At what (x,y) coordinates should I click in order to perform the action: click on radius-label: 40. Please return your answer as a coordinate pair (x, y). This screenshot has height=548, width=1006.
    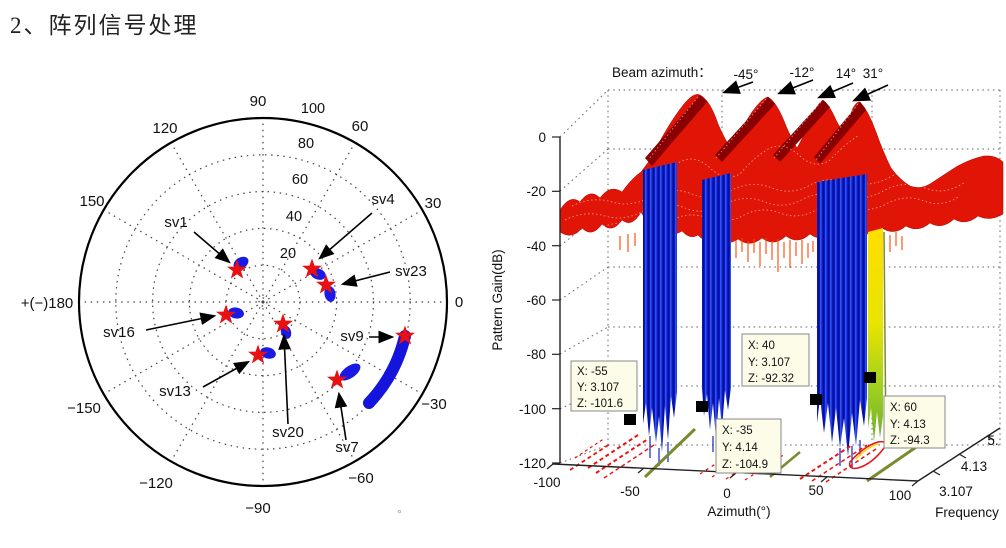
    Looking at the image, I should click on (294, 217).